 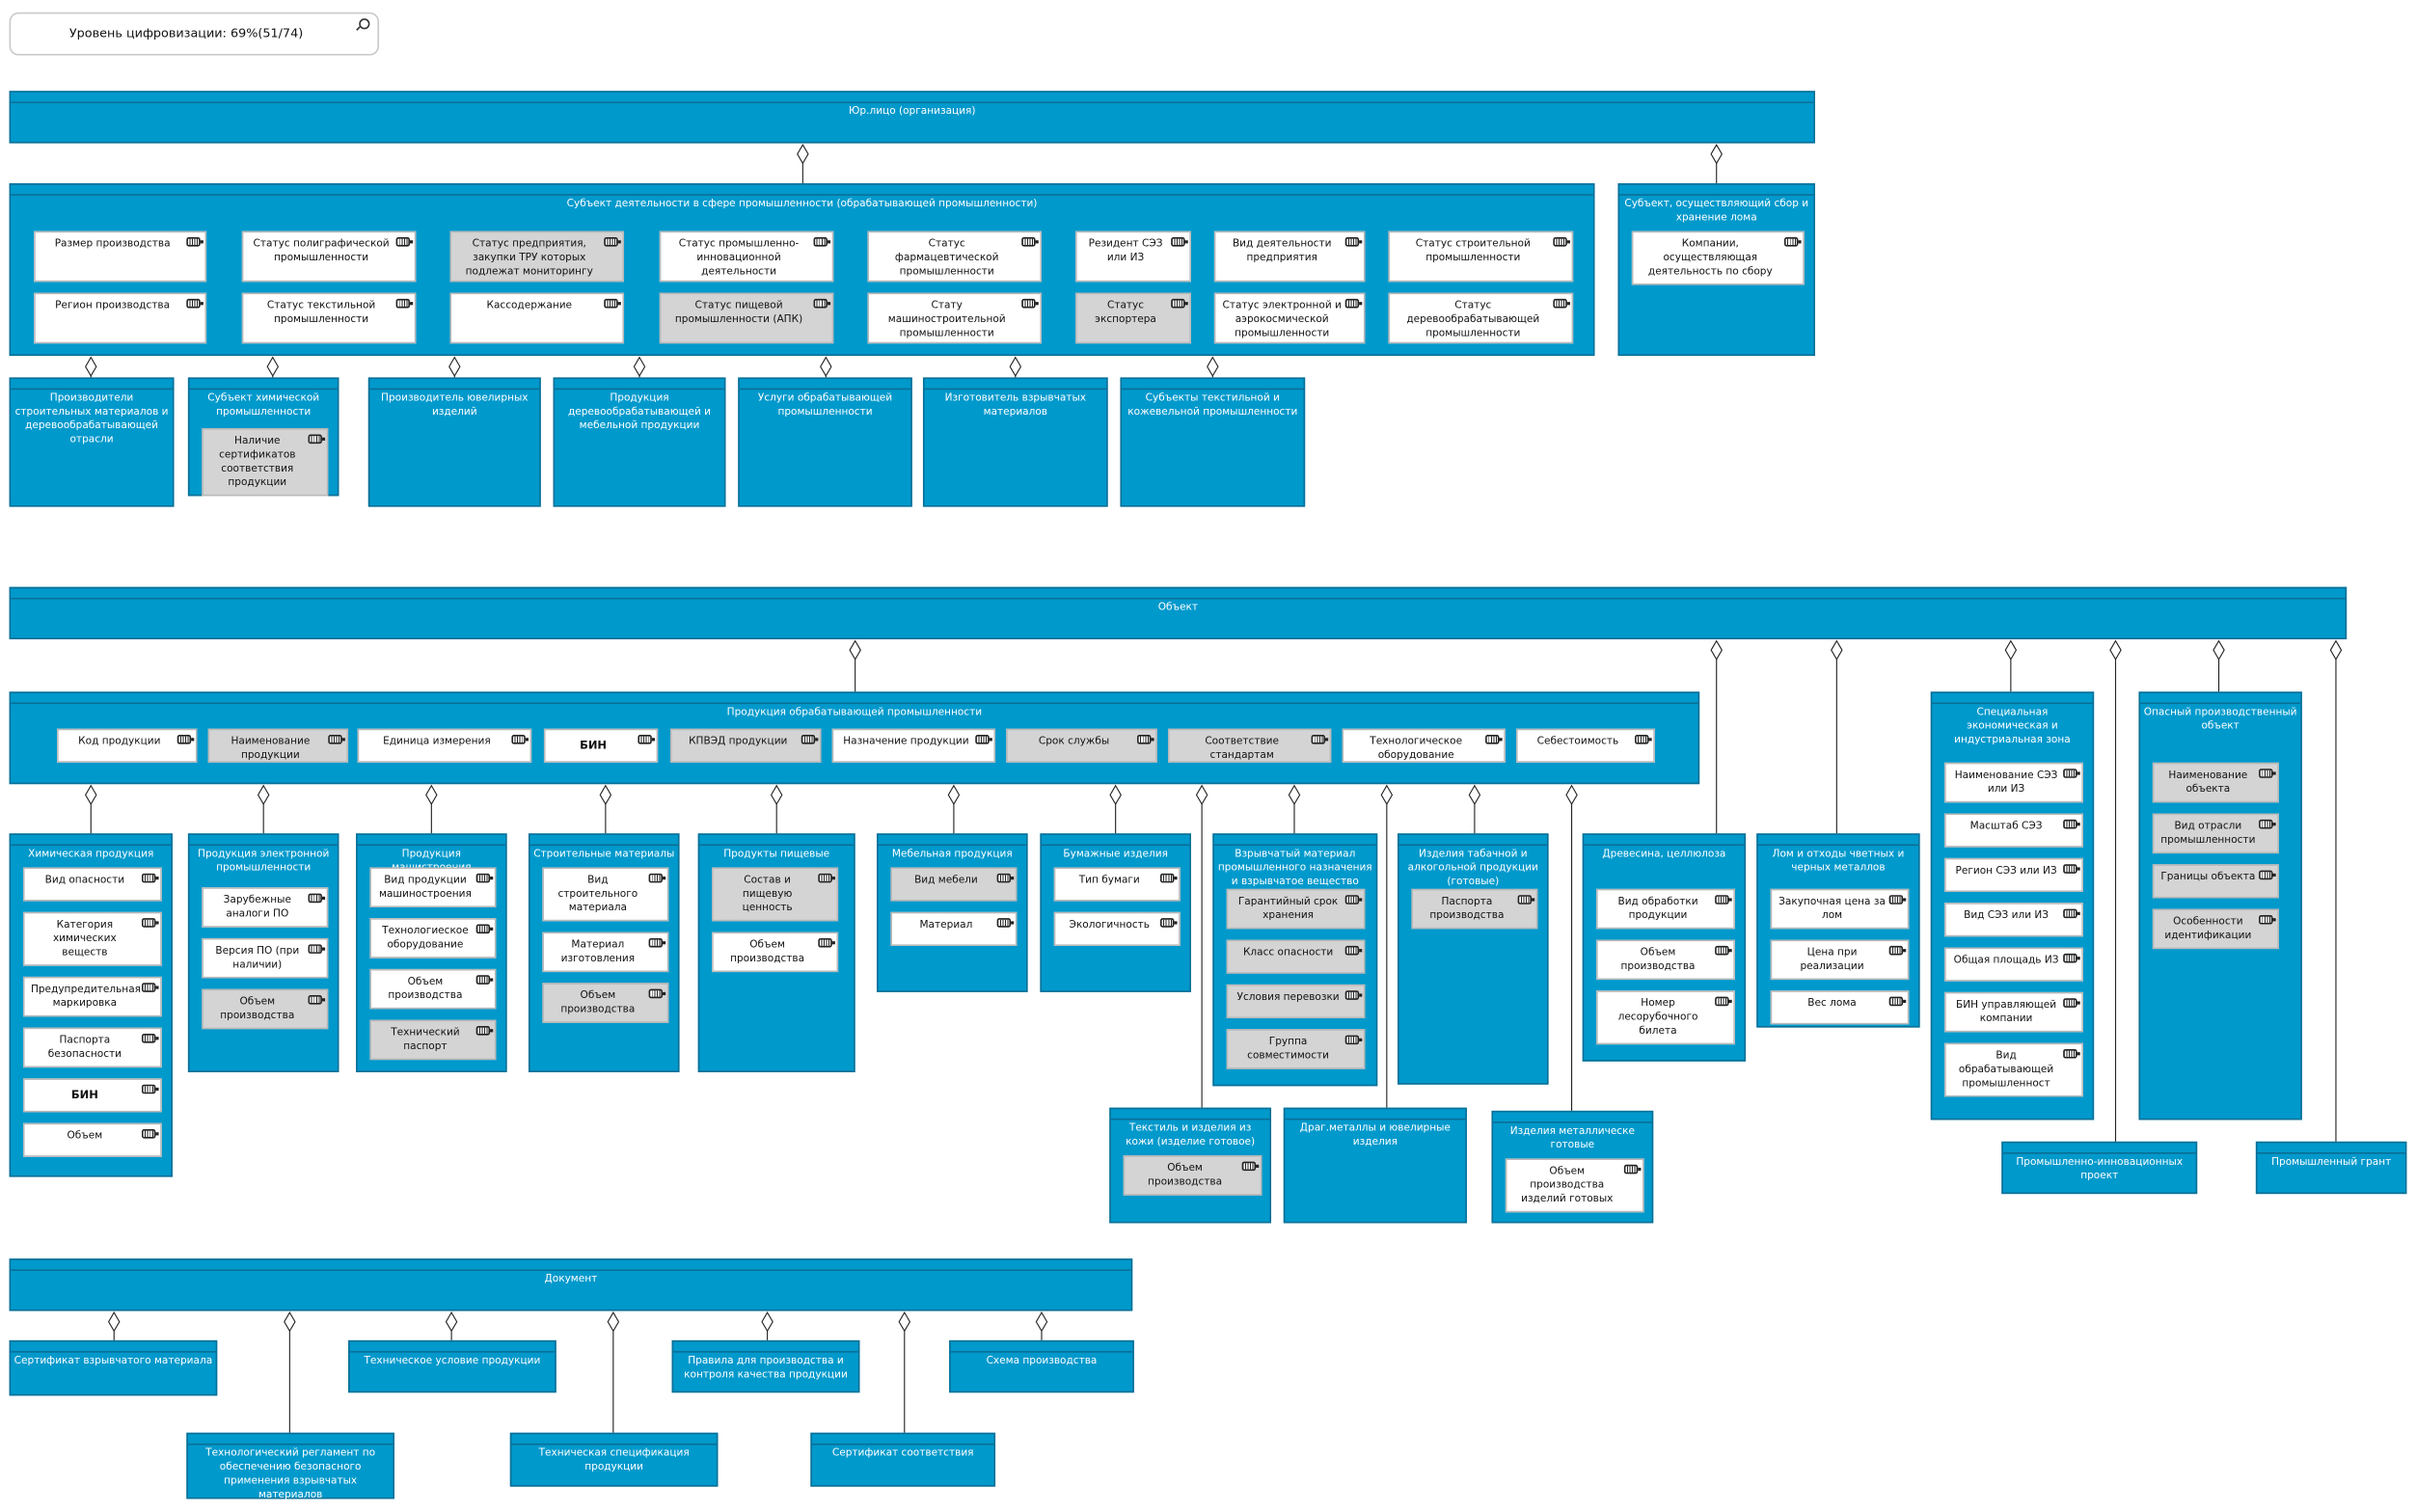 I want to click on attribute-card: Объем, so click(x=92, y=1139).